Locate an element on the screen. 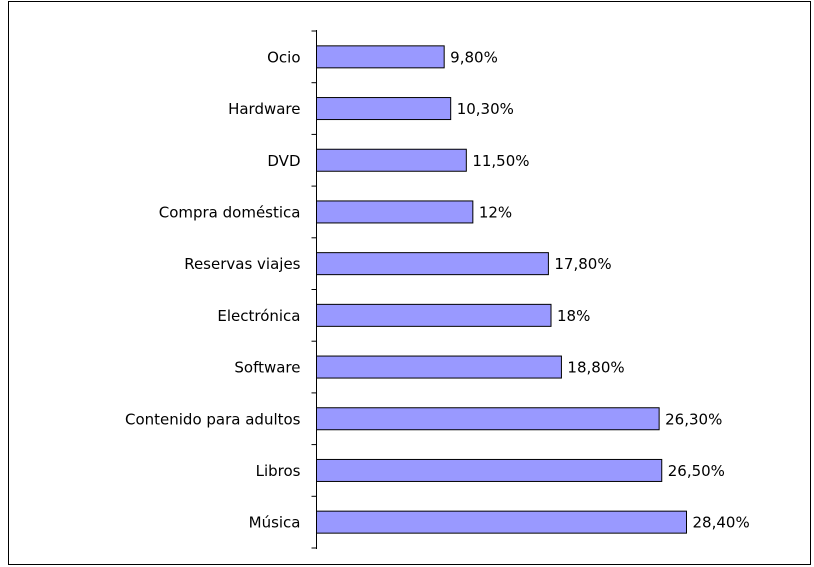 Image resolution: width=814 pixels, height=567 pixels. data-label: 9,80% is located at coordinates (474, 57).